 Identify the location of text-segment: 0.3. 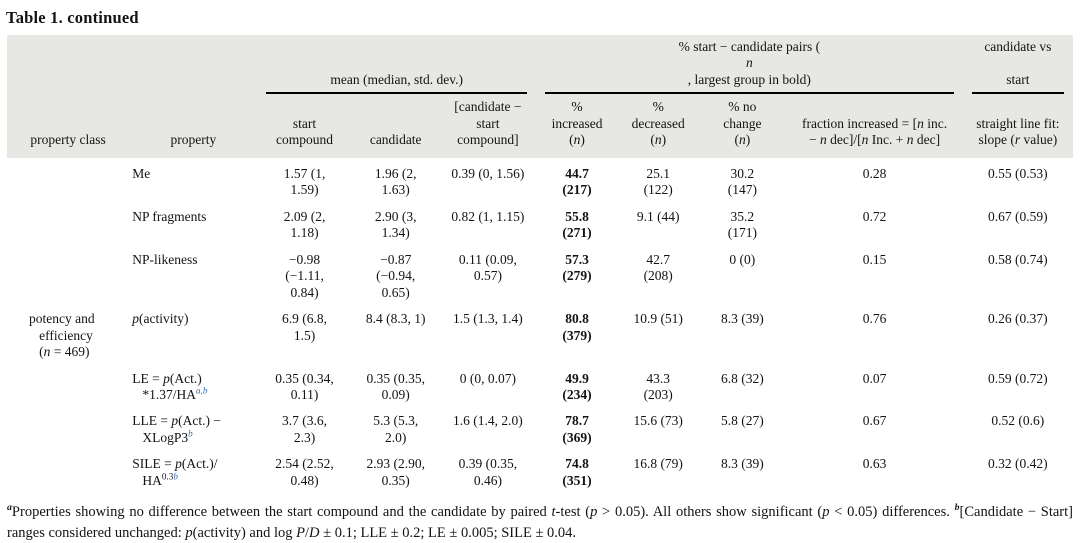
(167, 476).